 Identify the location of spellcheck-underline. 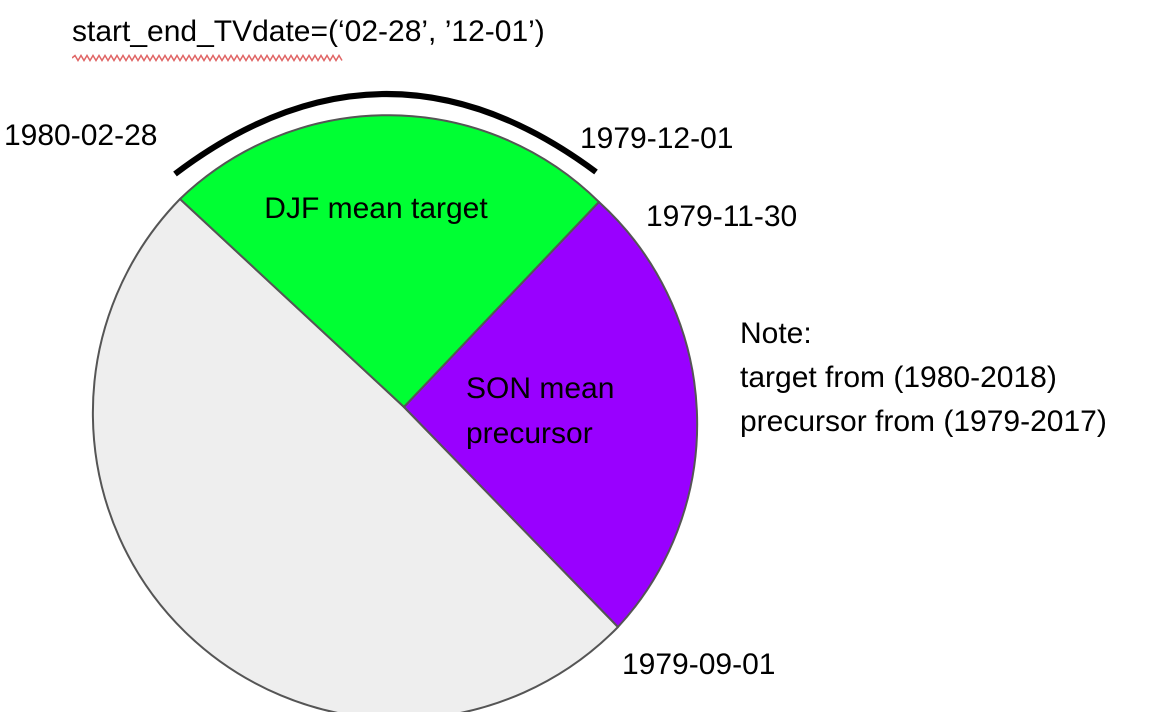
(207, 58).